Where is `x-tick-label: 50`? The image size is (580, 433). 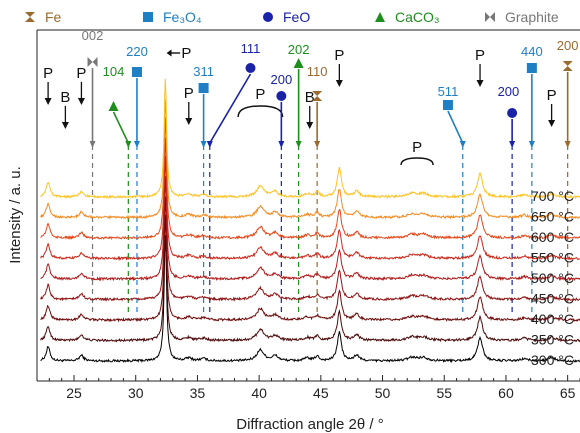
x-tick-label: 50 is located at coordinates (383, 393).